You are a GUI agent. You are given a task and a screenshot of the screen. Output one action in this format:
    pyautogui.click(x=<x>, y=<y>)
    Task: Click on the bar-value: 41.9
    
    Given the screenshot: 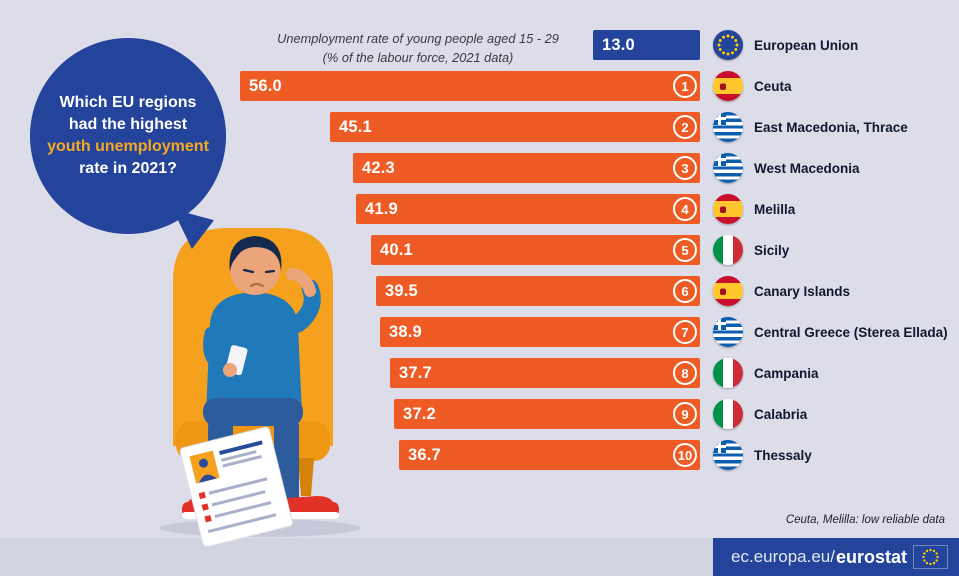 What is the action you would take?
    pyautogui.click(x=381, y=208)
    